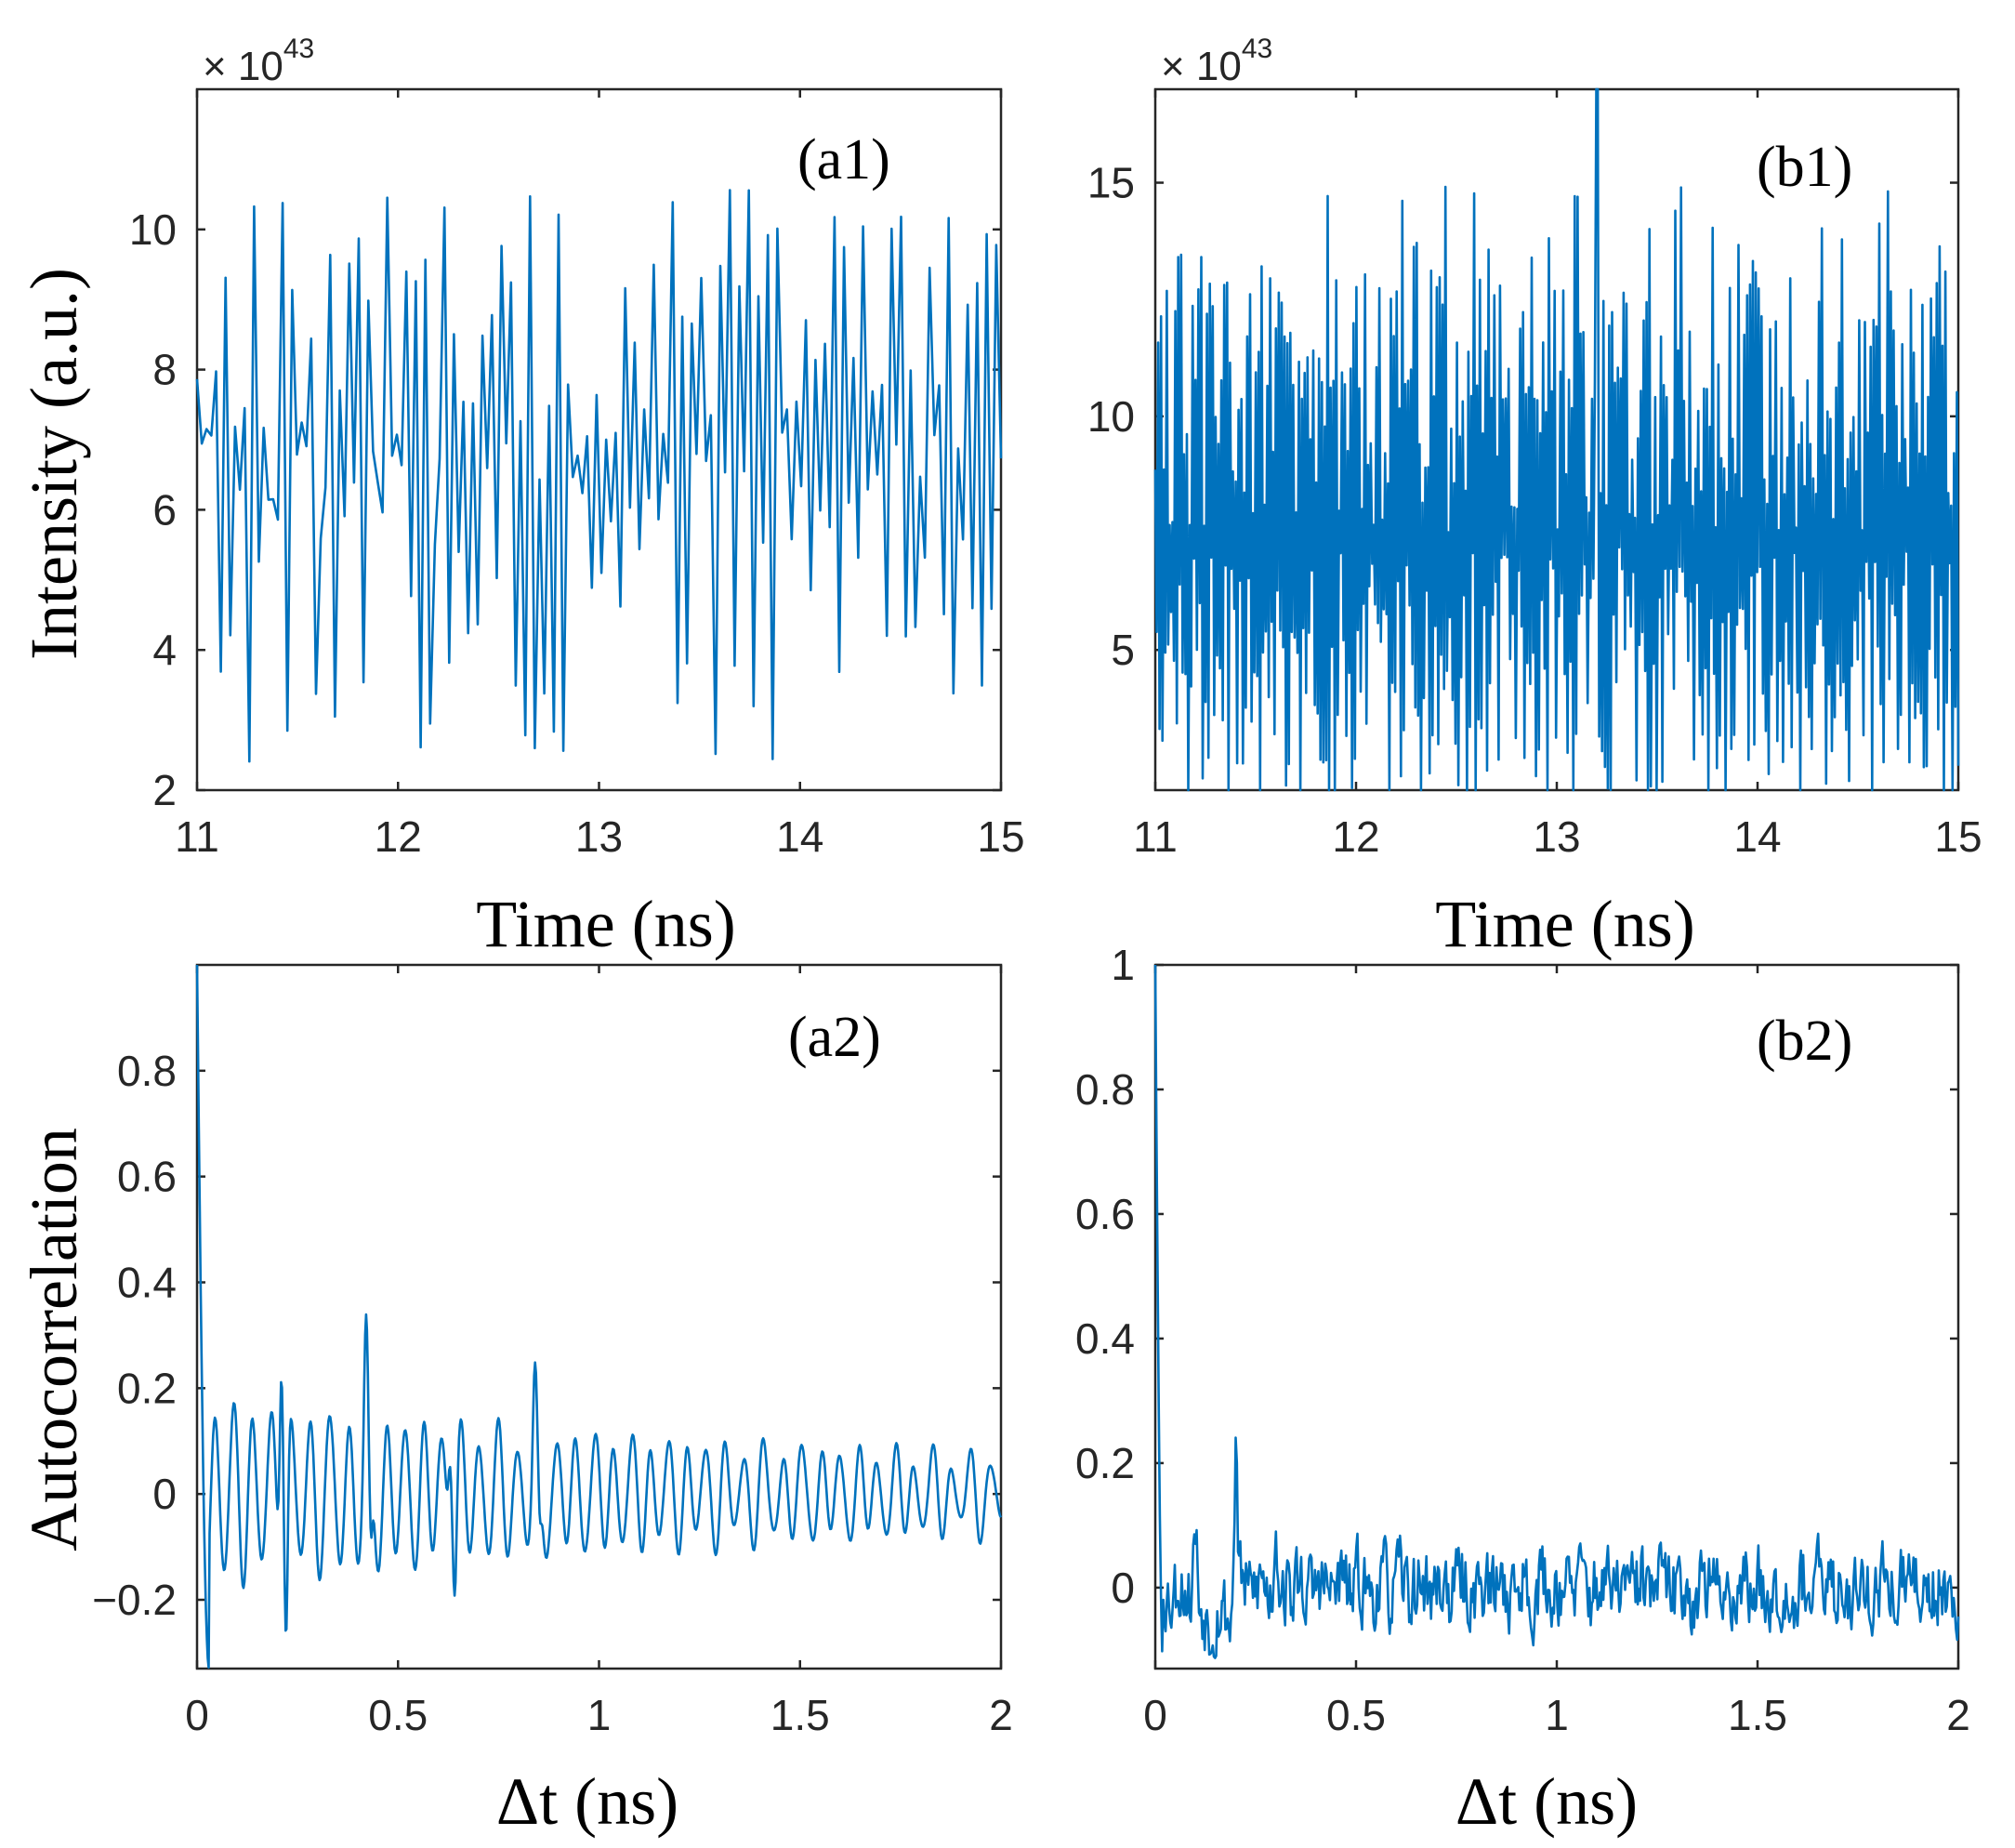 The height and width of the screenshot is (1848, 2015). I want to click on x-axis-title-b2: Δt (ns), so click(1546, 1801).